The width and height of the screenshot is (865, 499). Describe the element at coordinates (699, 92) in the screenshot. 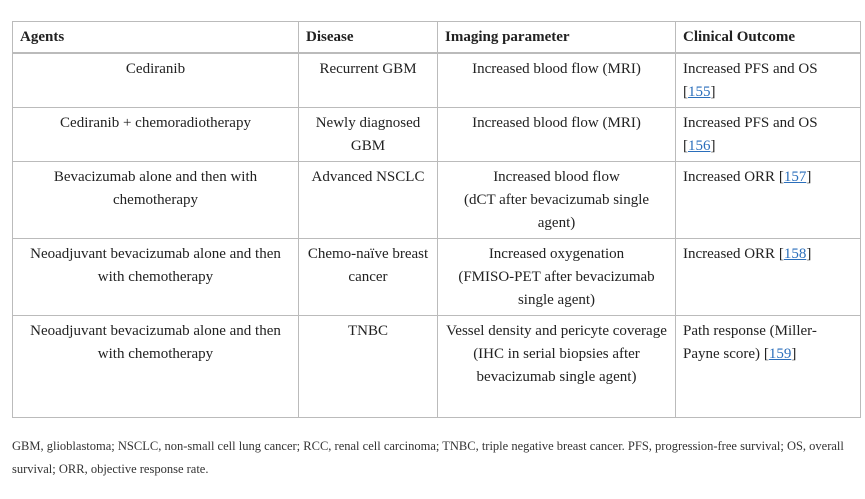

I see `reference-link: 155` at that location.